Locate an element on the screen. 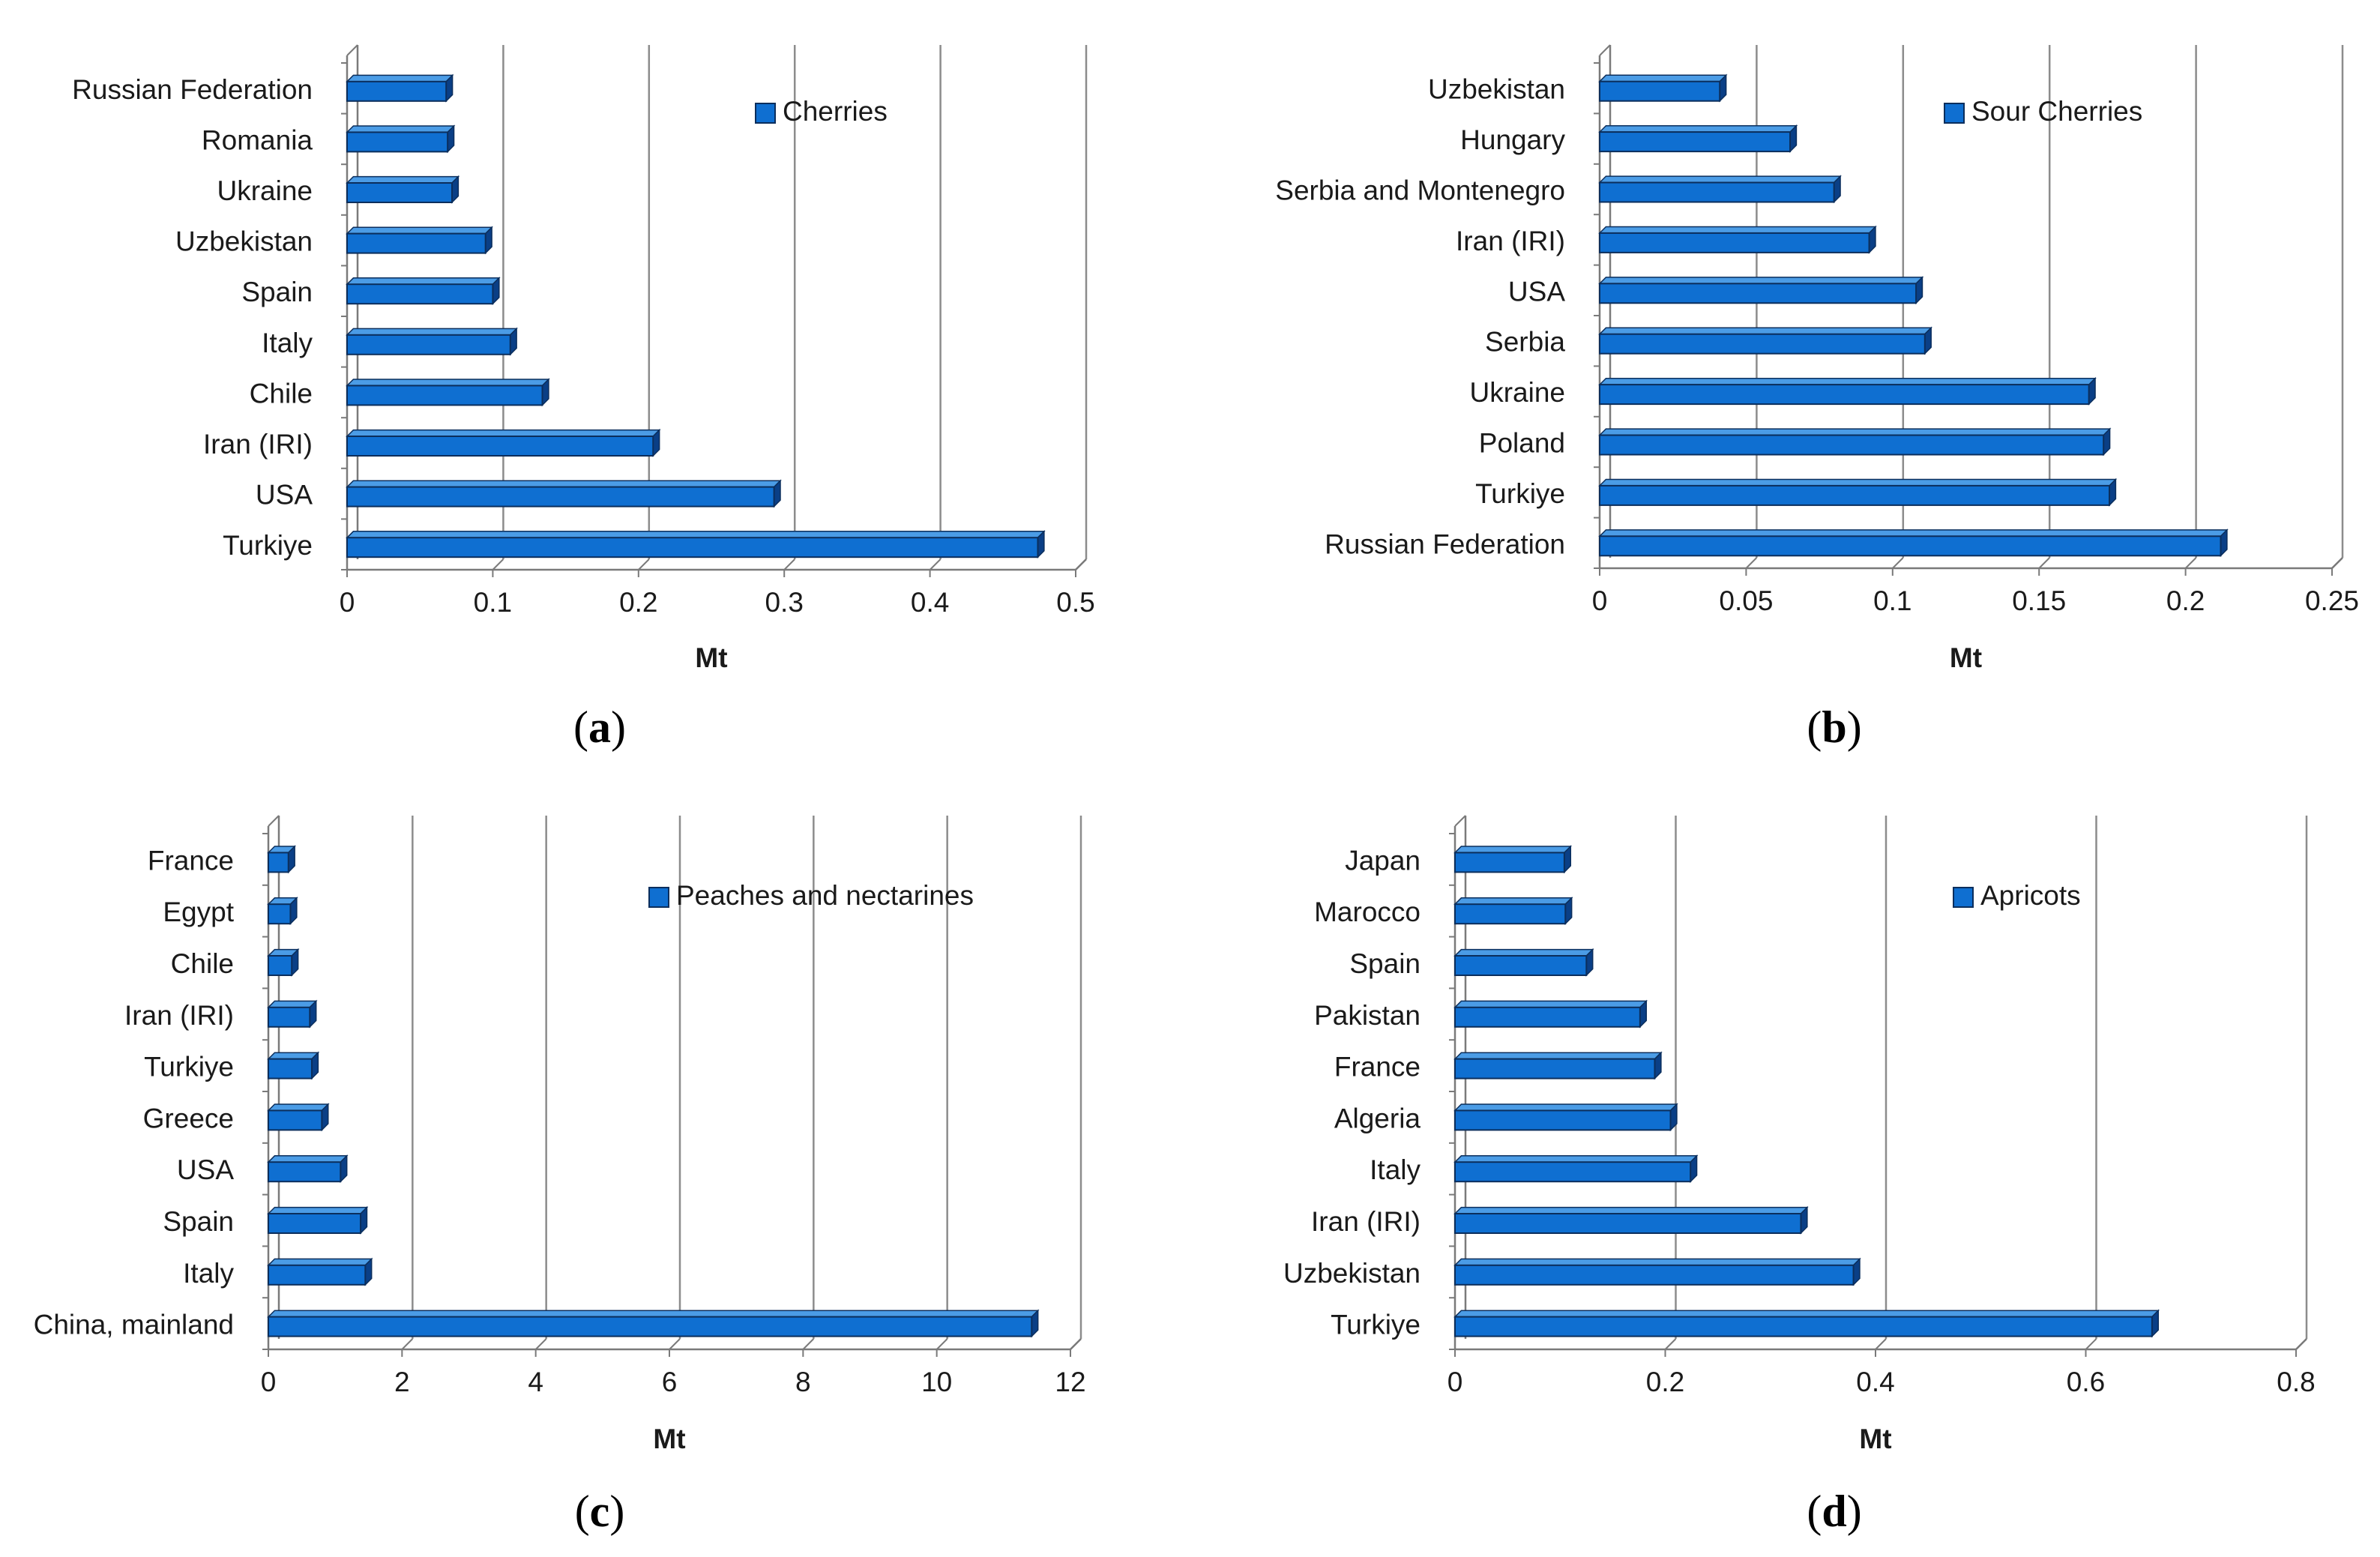 The height and width of the screenshot is (1557, 2380). category-label: Russian Federation is located at coordinates (193, 89).